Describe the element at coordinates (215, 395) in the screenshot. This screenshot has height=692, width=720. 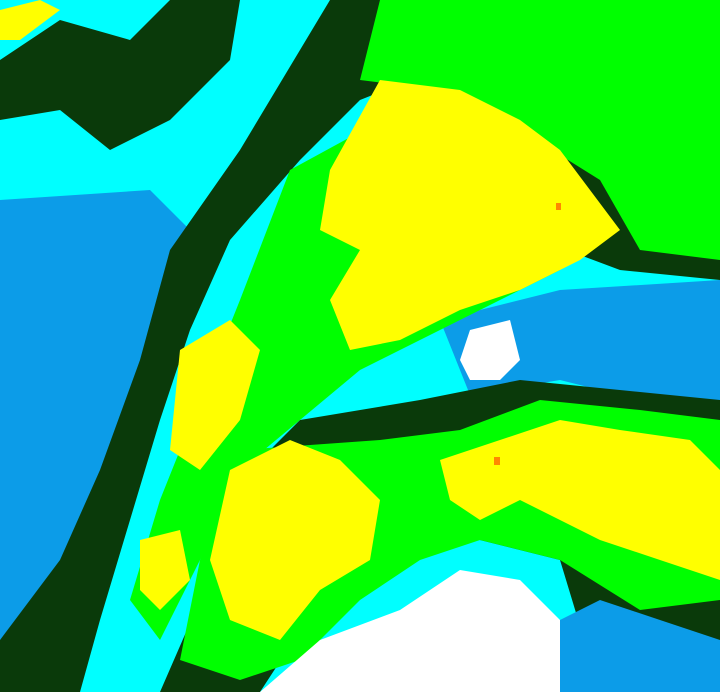
I see `region-yellow-west` at that location.